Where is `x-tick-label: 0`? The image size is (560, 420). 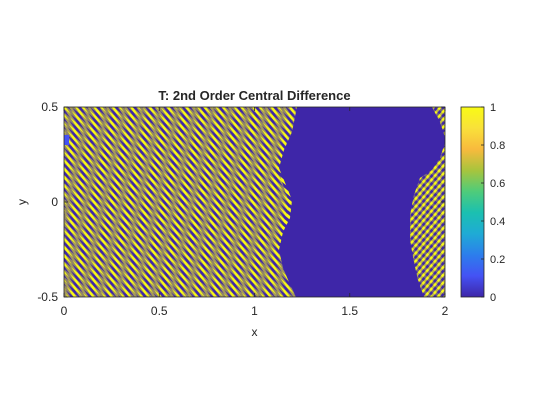 x-tick-label: 0 is located at coordinates (64, 311).